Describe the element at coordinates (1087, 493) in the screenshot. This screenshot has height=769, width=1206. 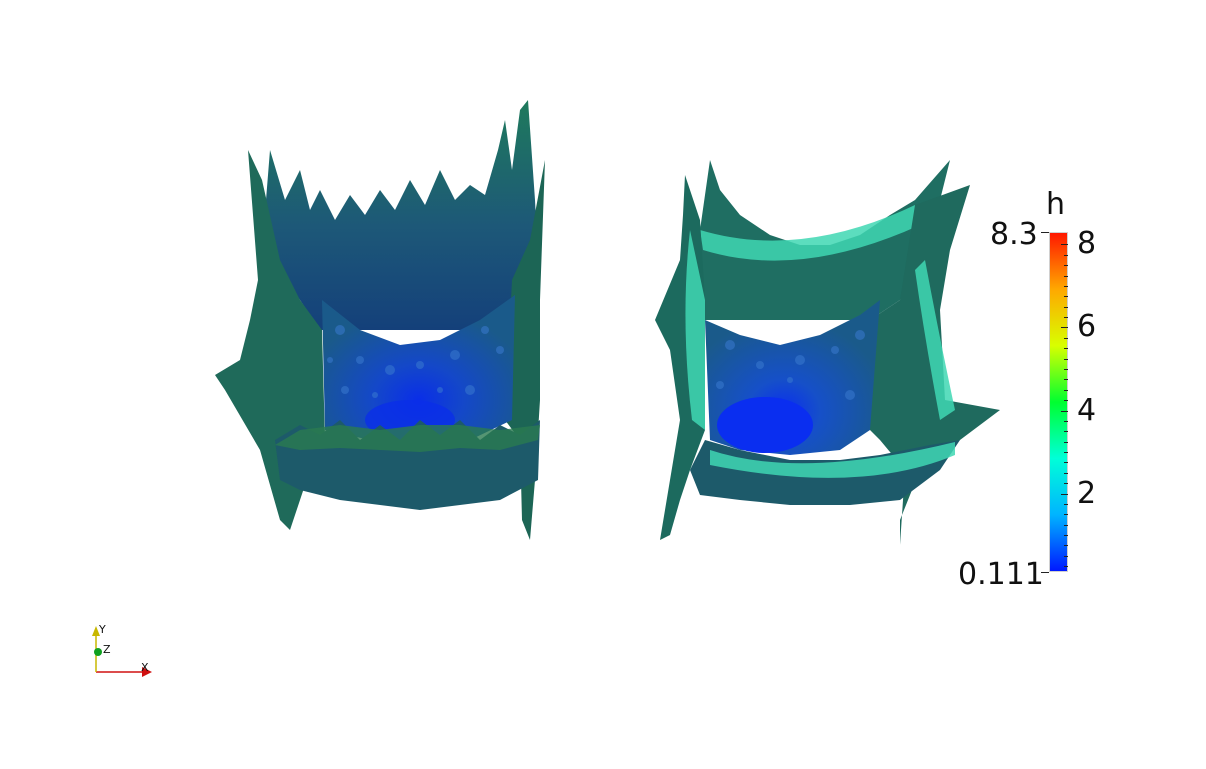
I see `colorbar-tick-label: 2` at that location.